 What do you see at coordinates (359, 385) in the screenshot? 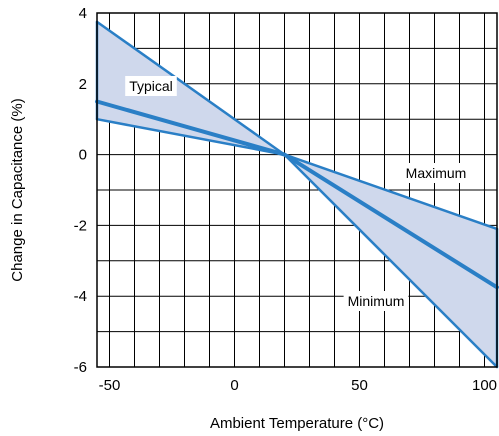
I see `x-tick-label: 50` at bounding box center [359, 385].